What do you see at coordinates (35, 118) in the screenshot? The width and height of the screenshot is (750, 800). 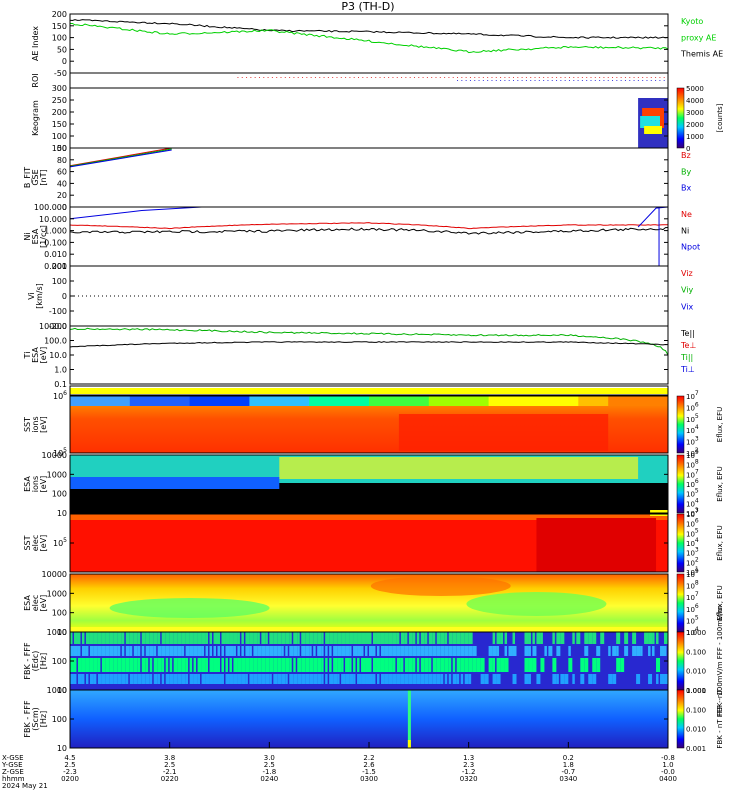 I see `y-axis-label: Keogram` at bounding box center [35, 118].